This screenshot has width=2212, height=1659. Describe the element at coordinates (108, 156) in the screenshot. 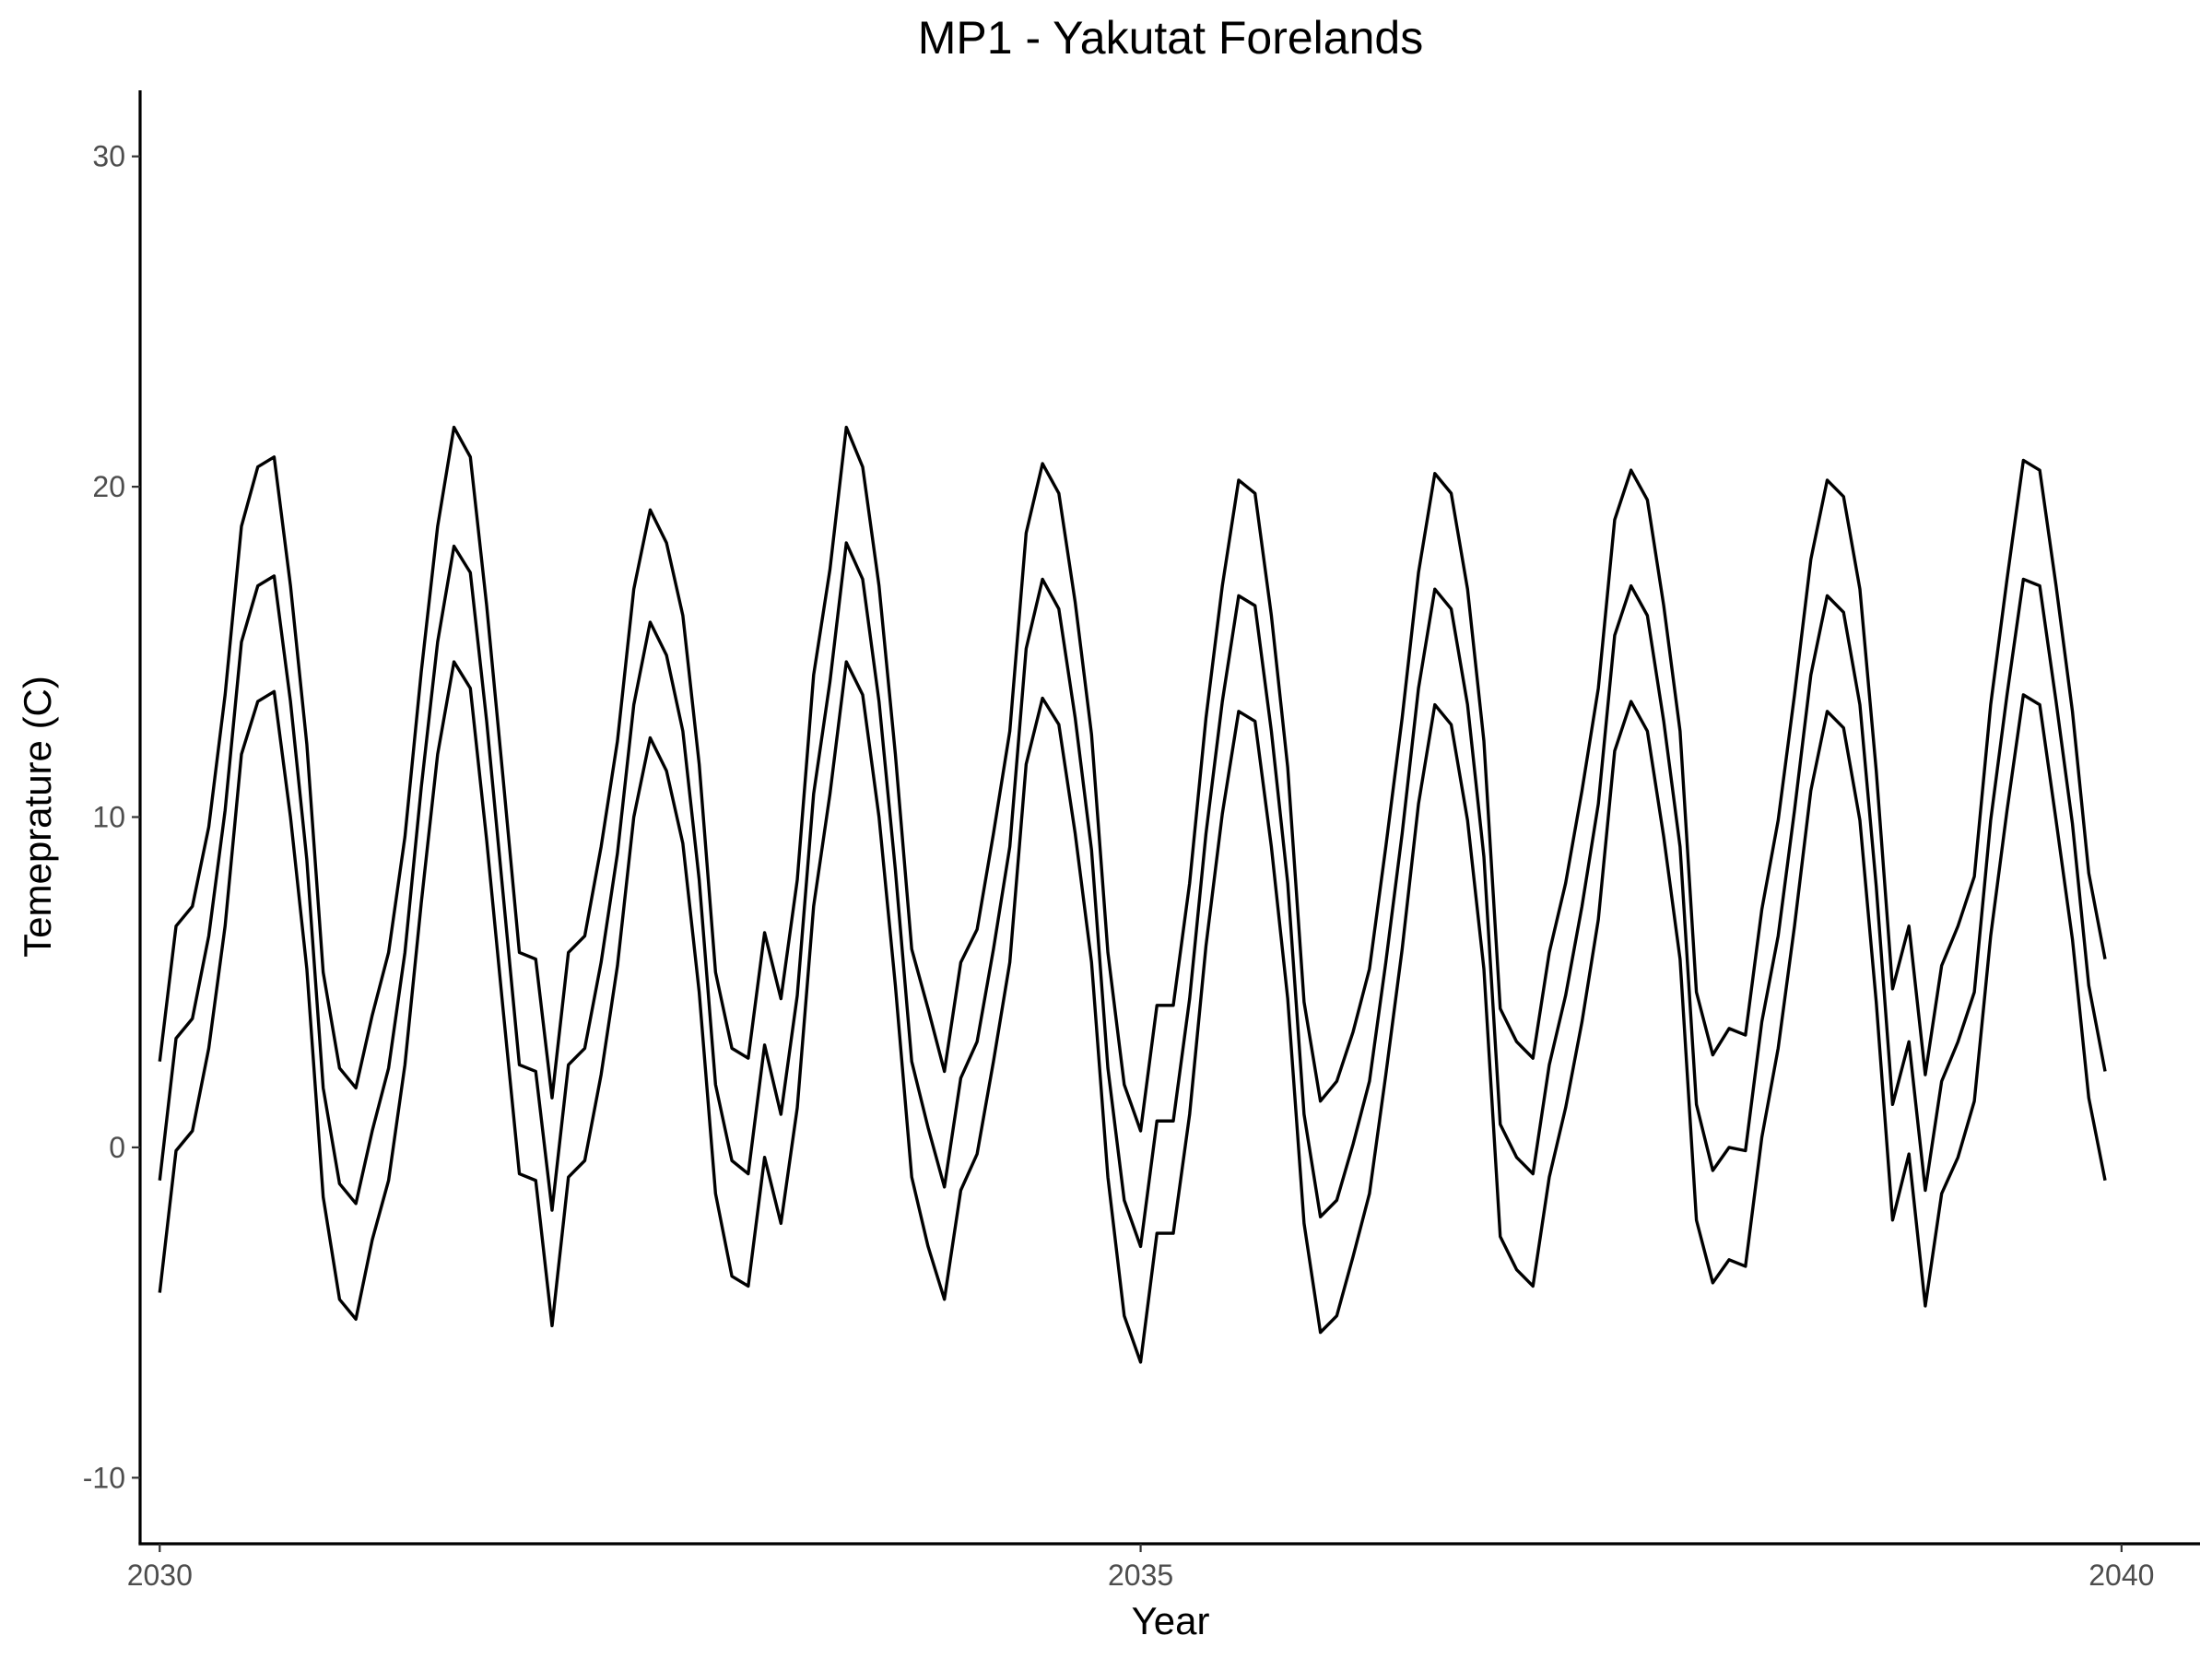

I see `y-tick-label: 30` at that location.